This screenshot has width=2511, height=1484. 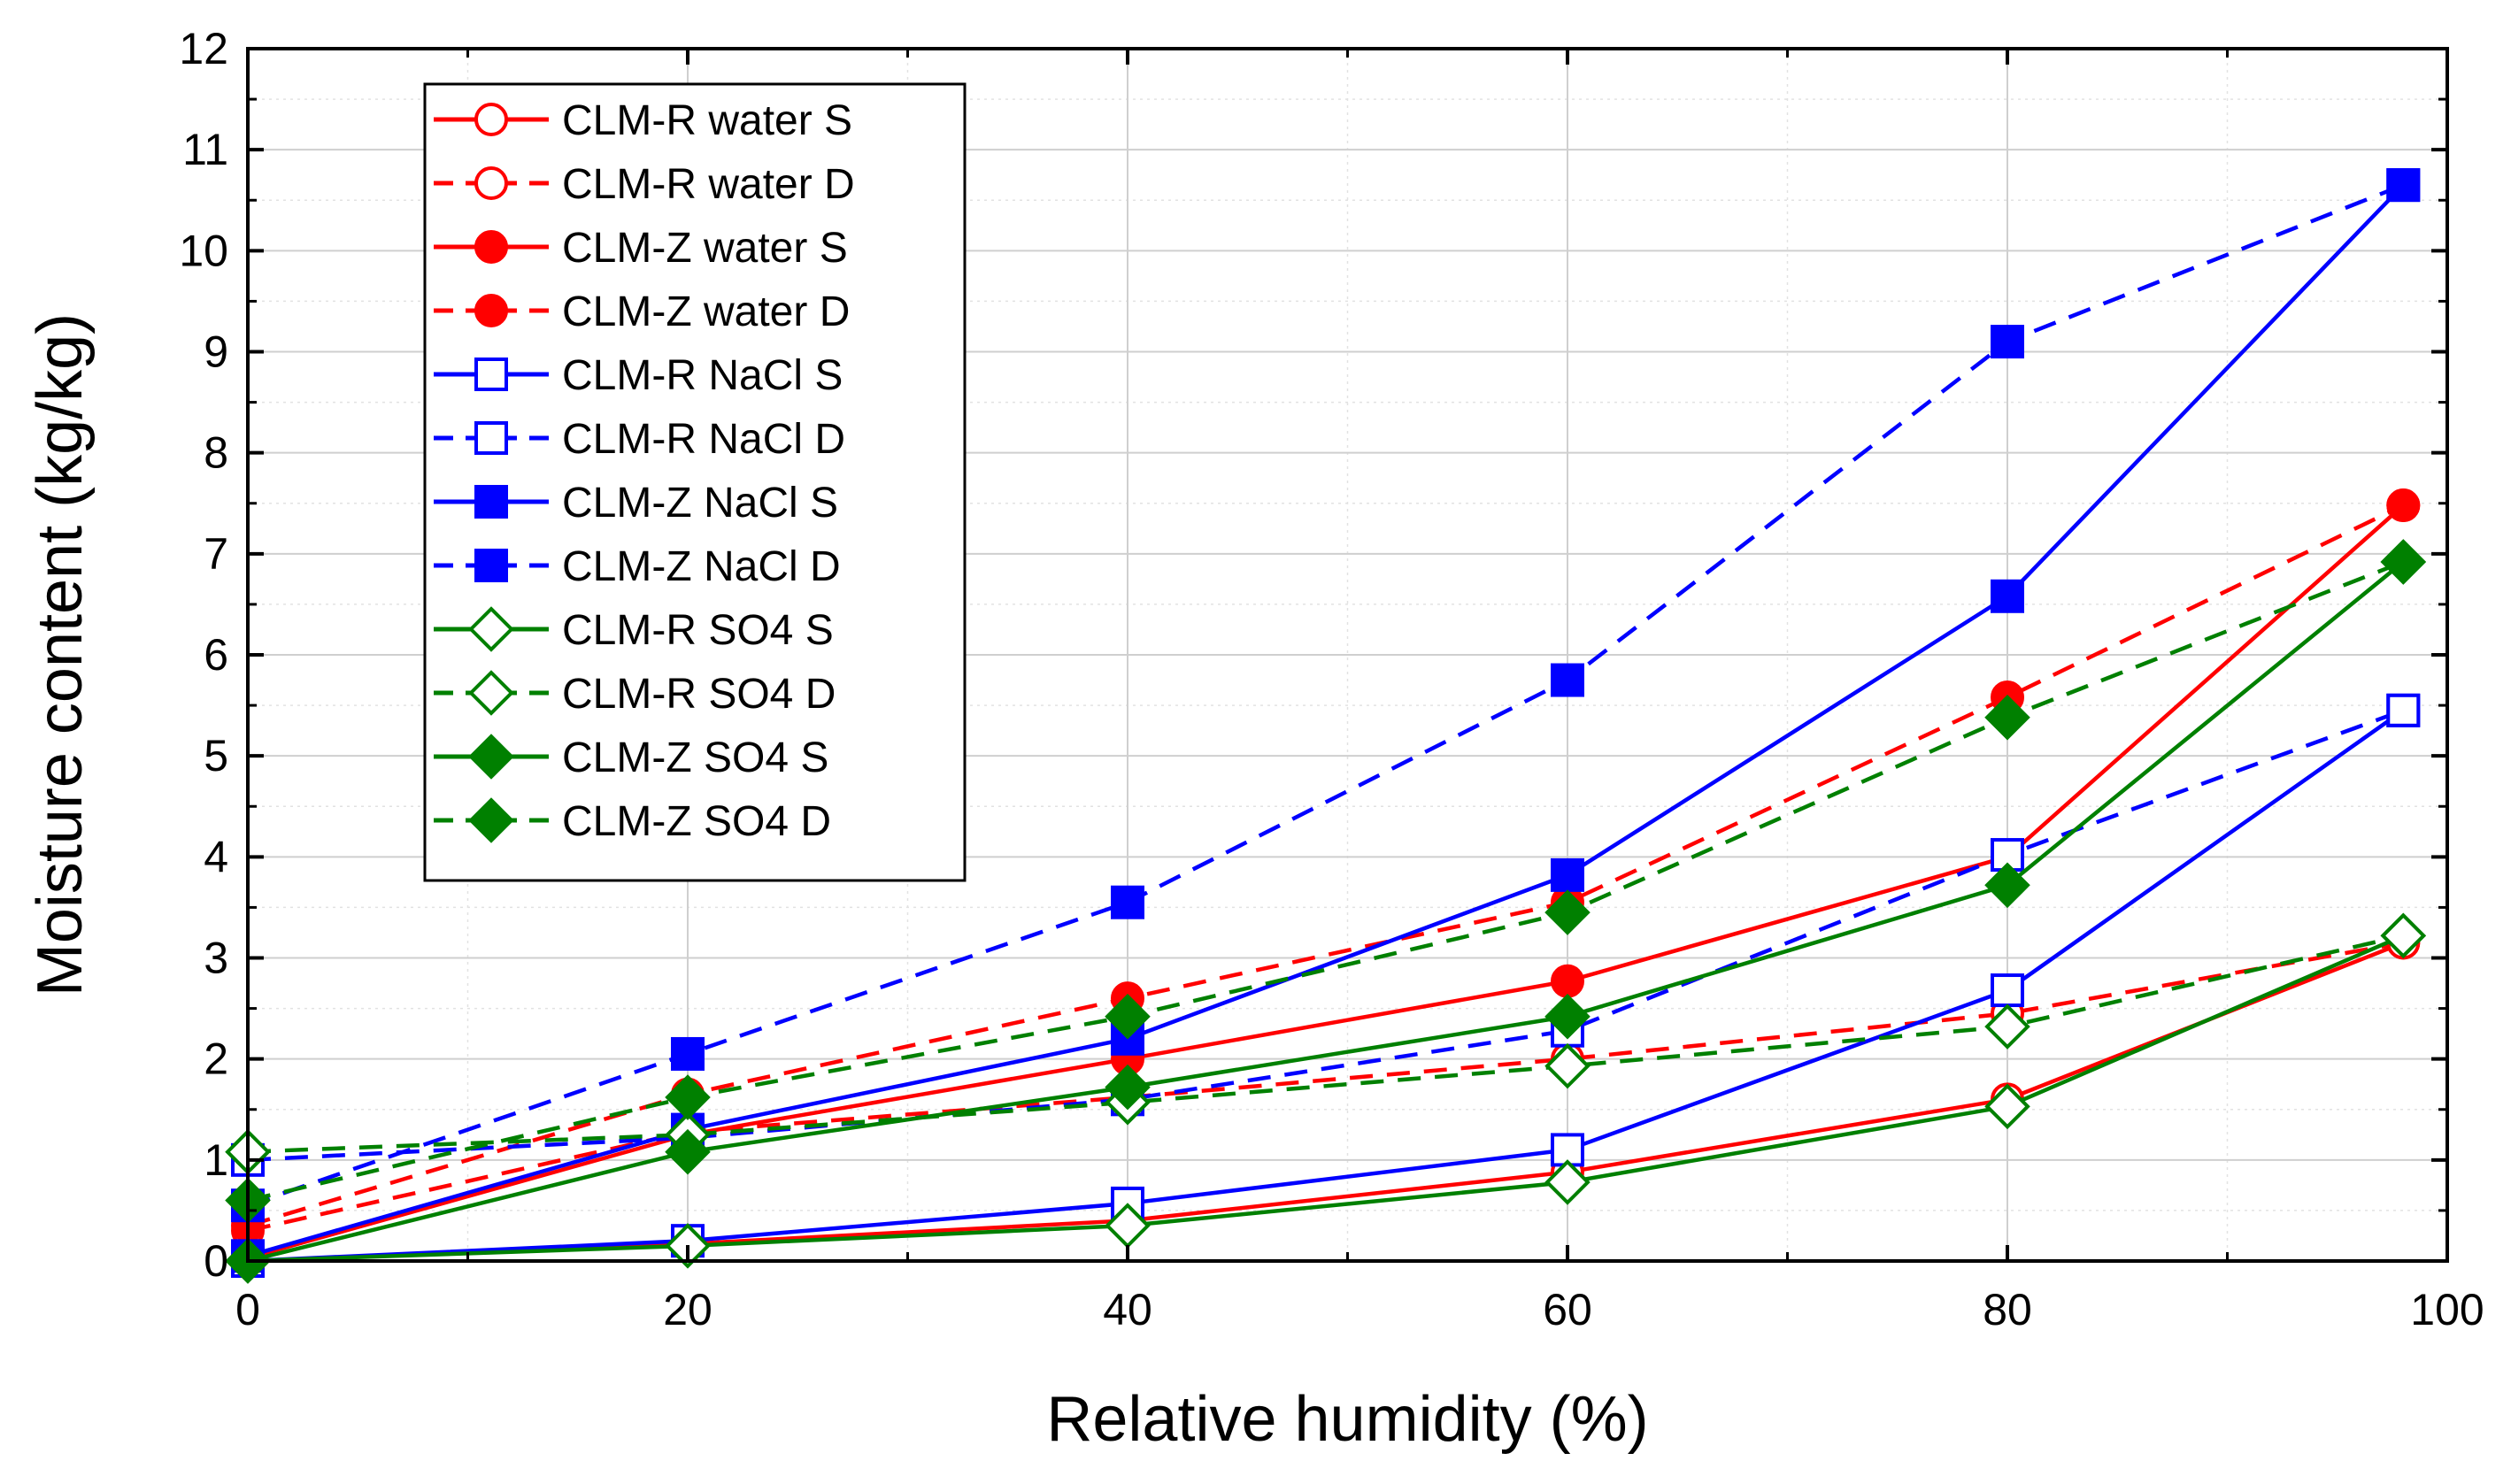 I want to click on legend-label: CLM-Z SO4 D, so click(x=696, y=821).